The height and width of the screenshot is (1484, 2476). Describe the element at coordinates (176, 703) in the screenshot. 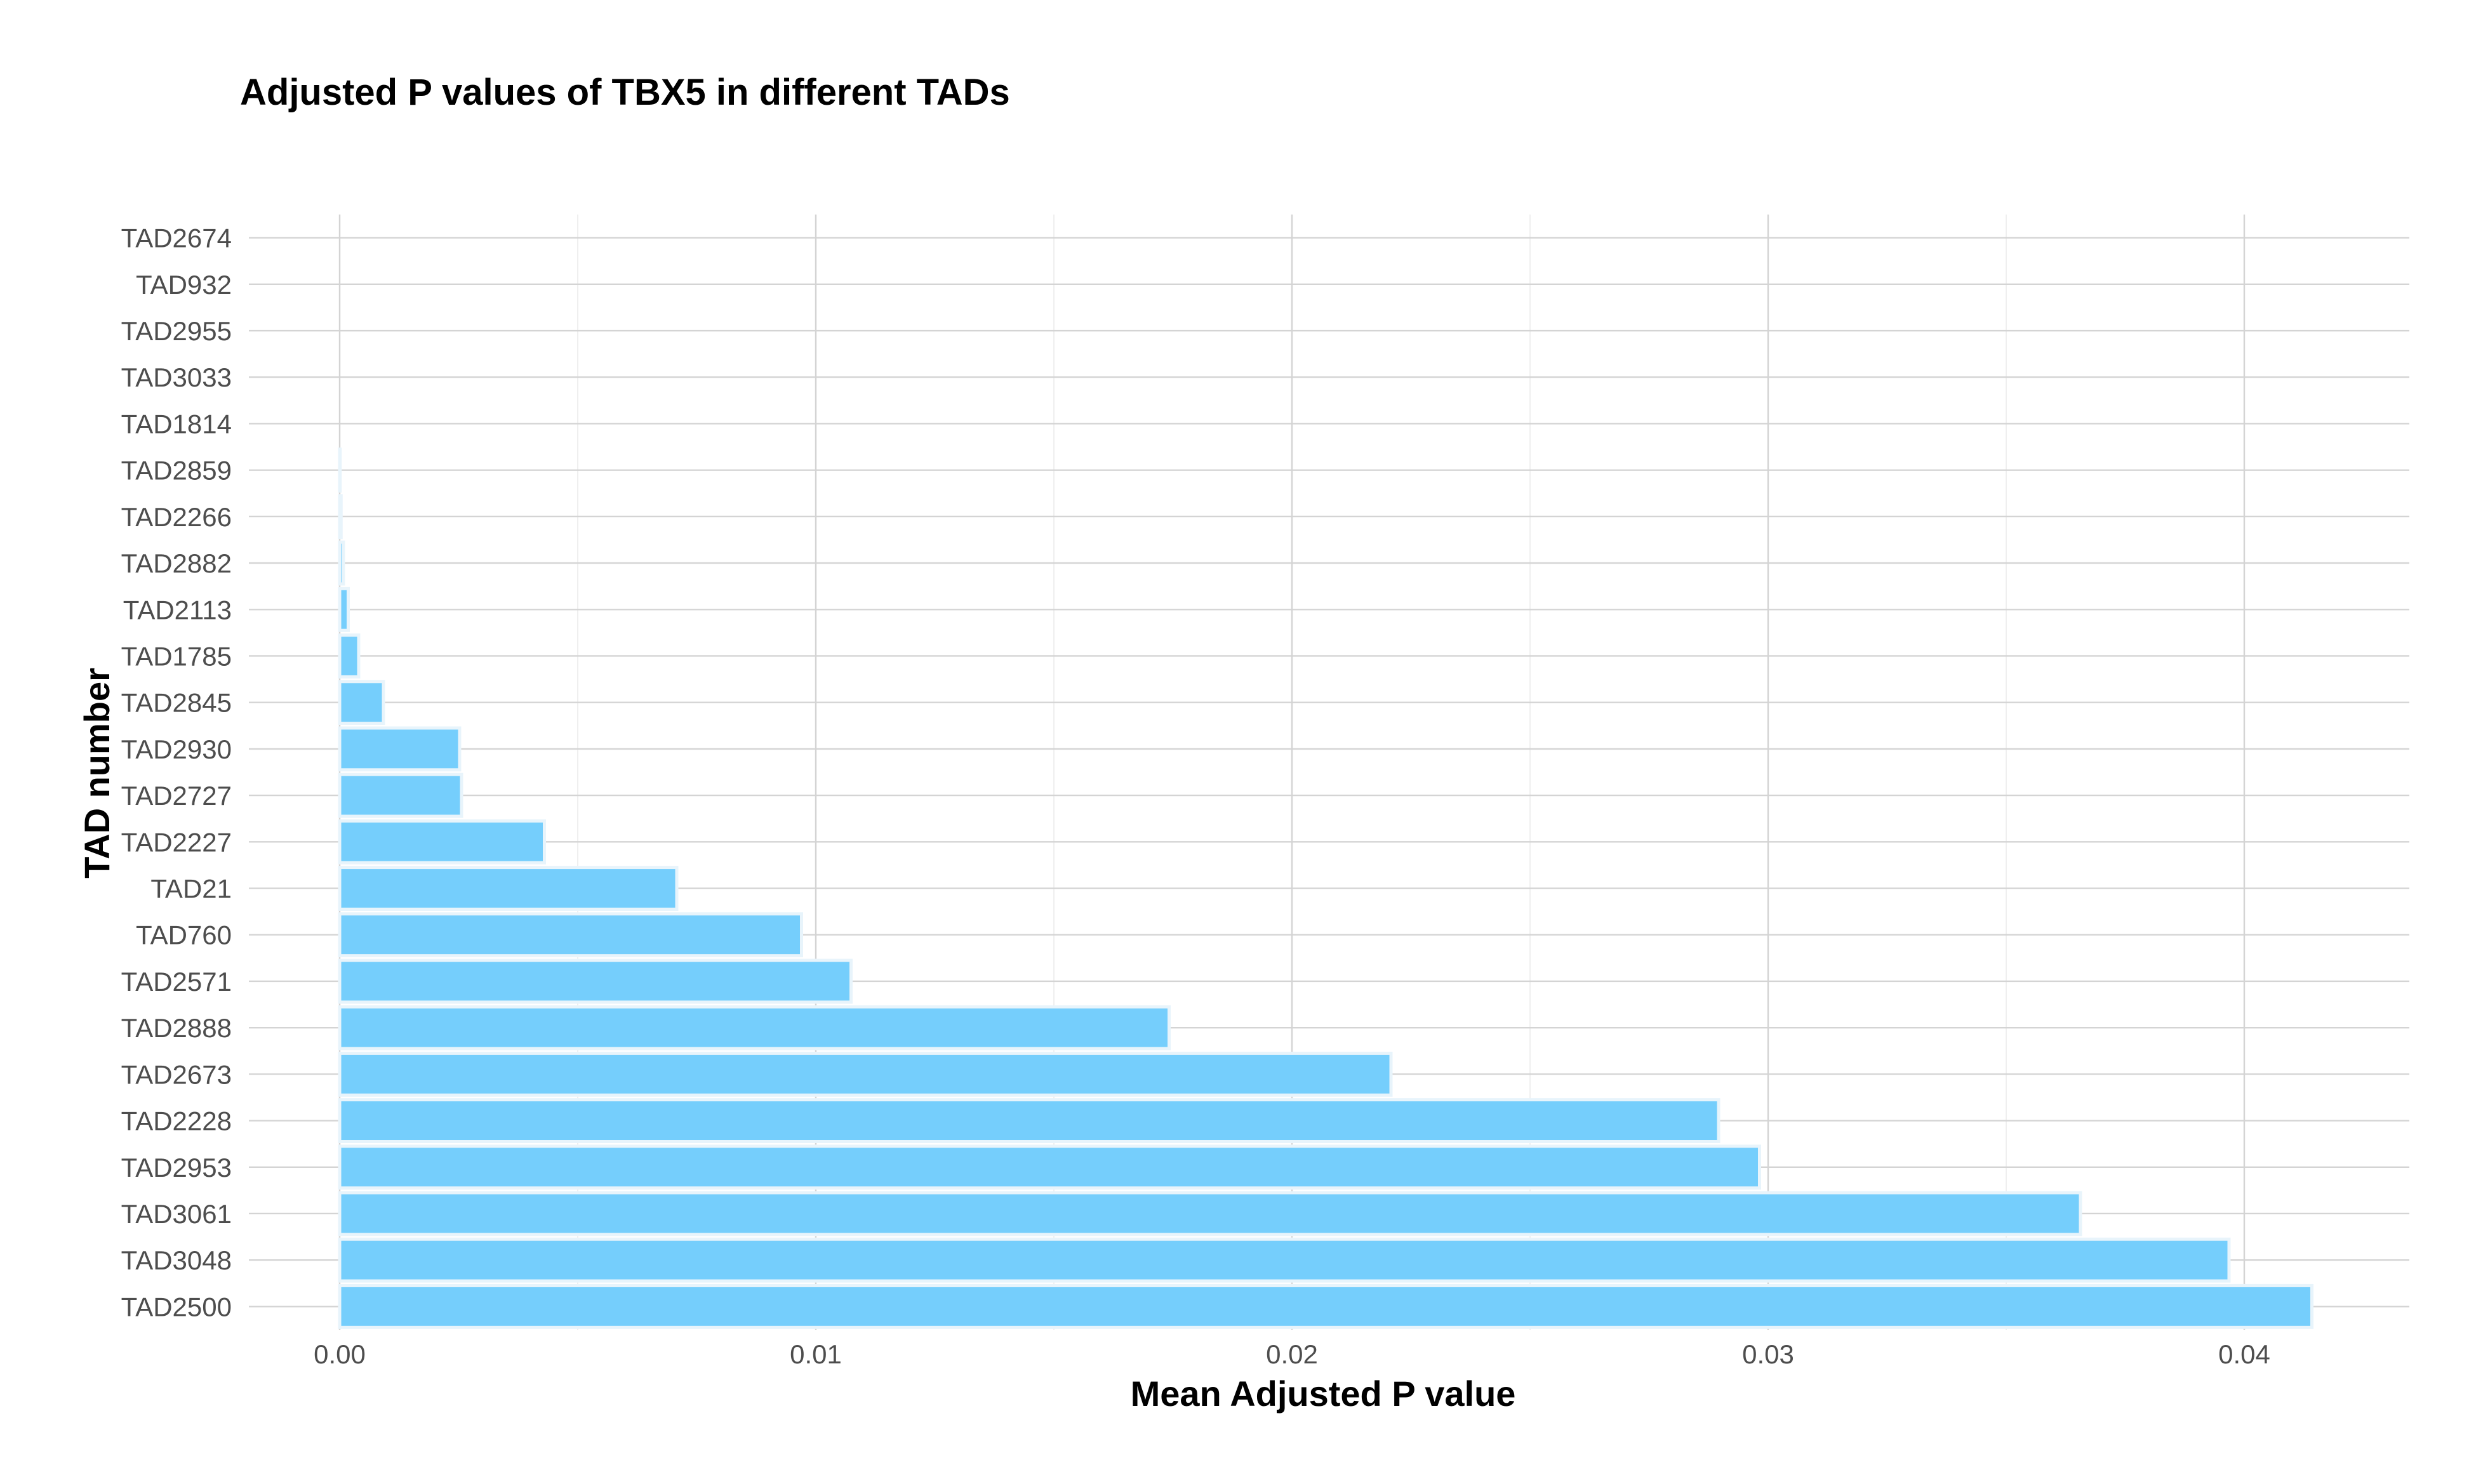

I see `y-tick-label: TAD2845` at that location.